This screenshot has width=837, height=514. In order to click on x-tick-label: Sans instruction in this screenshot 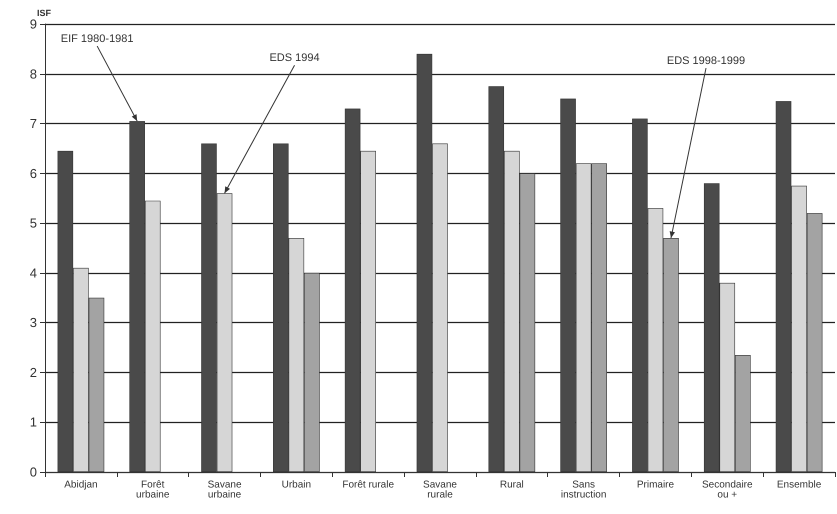, I will do `click(583, 490)`.